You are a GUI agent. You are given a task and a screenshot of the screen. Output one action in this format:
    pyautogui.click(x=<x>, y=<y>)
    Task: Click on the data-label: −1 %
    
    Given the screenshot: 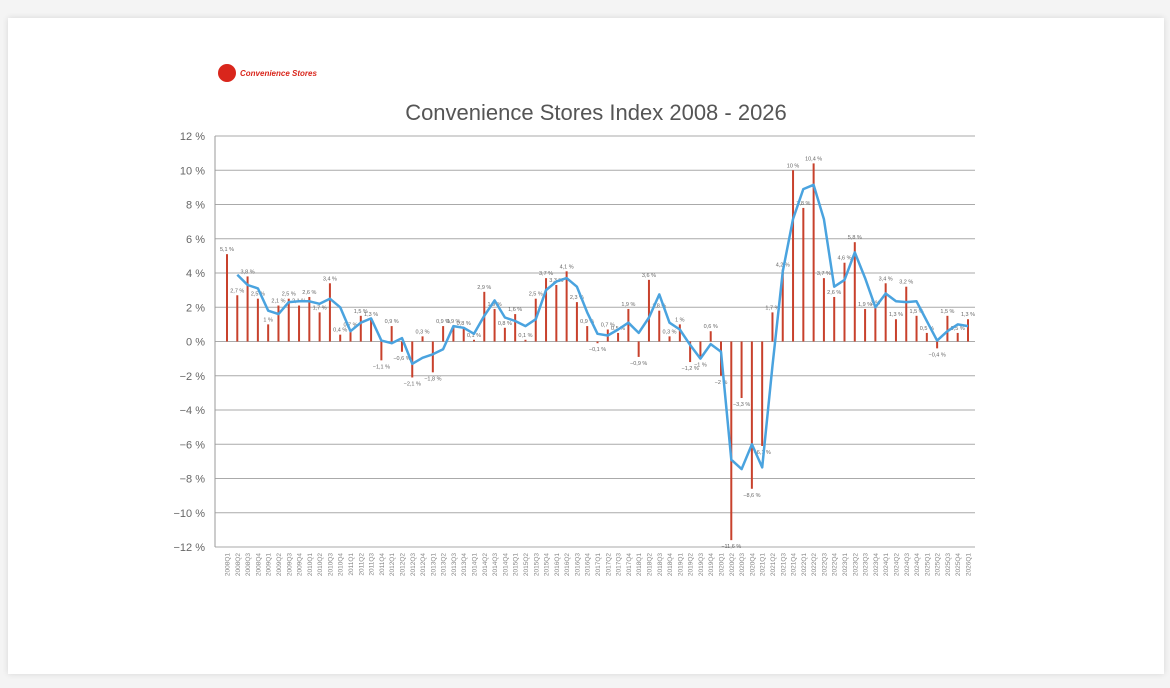 What is the action you would take?
    pyautogui.click(x=700, y=366)
    